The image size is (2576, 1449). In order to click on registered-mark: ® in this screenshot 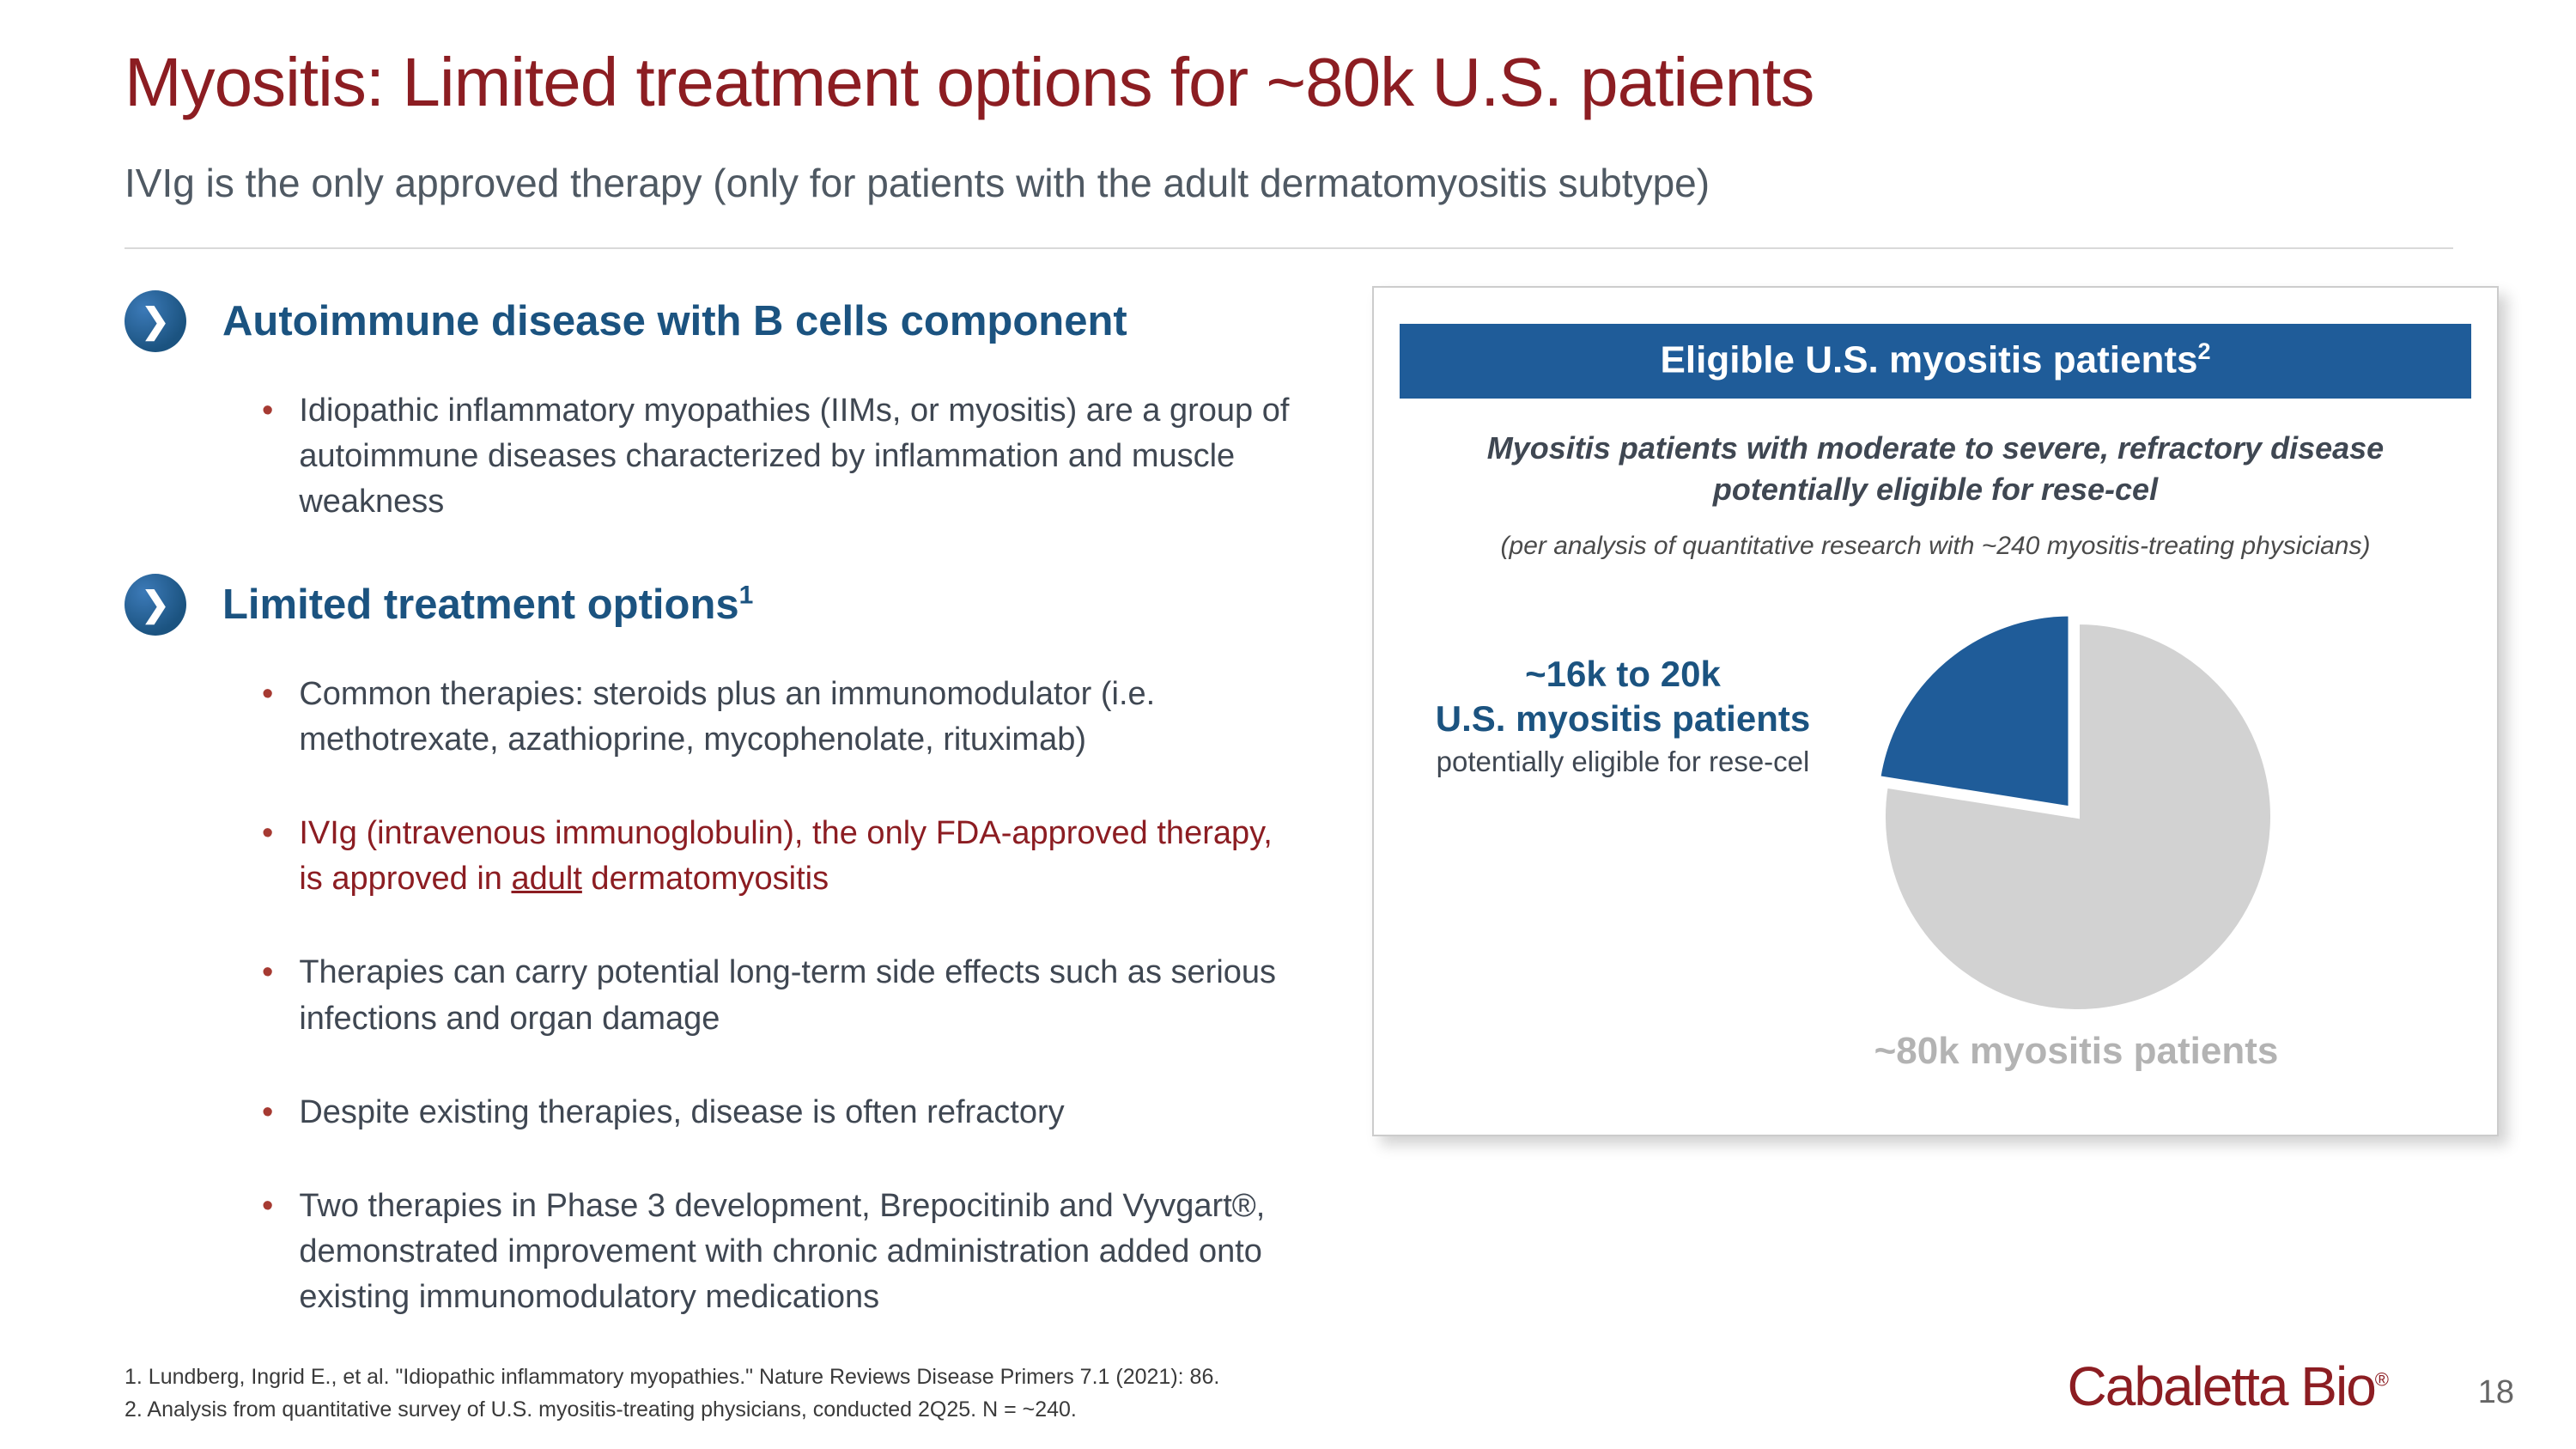, I will do `click(2382, 1379)`.